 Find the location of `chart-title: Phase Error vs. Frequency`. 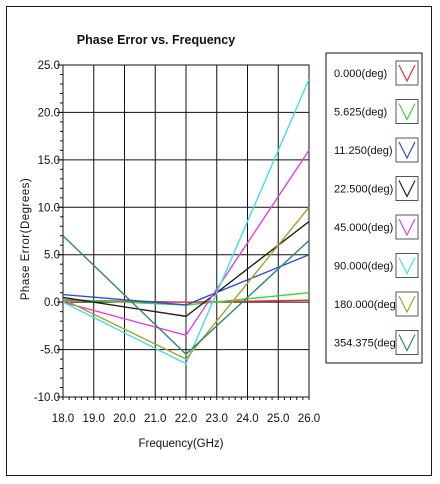

chart-title: Phase Error vs. Frequency is located at coordinates (156, 40).